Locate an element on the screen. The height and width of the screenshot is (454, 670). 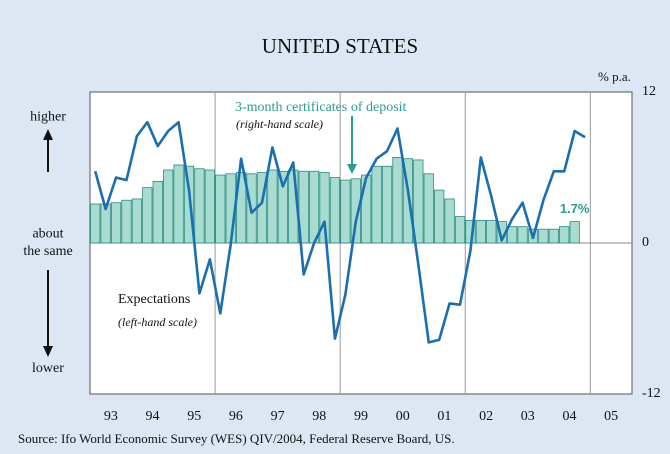
x-tick-label: 03 is located at coordinates (528, 416).